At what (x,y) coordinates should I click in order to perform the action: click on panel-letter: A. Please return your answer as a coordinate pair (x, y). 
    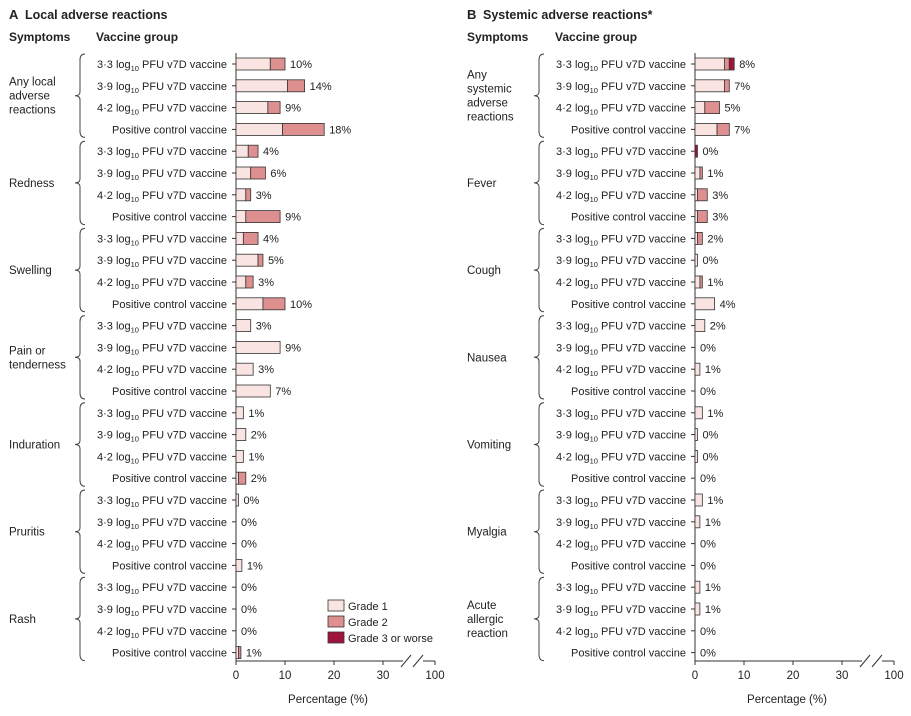
    Looking at the image, I should click on (14, 14).